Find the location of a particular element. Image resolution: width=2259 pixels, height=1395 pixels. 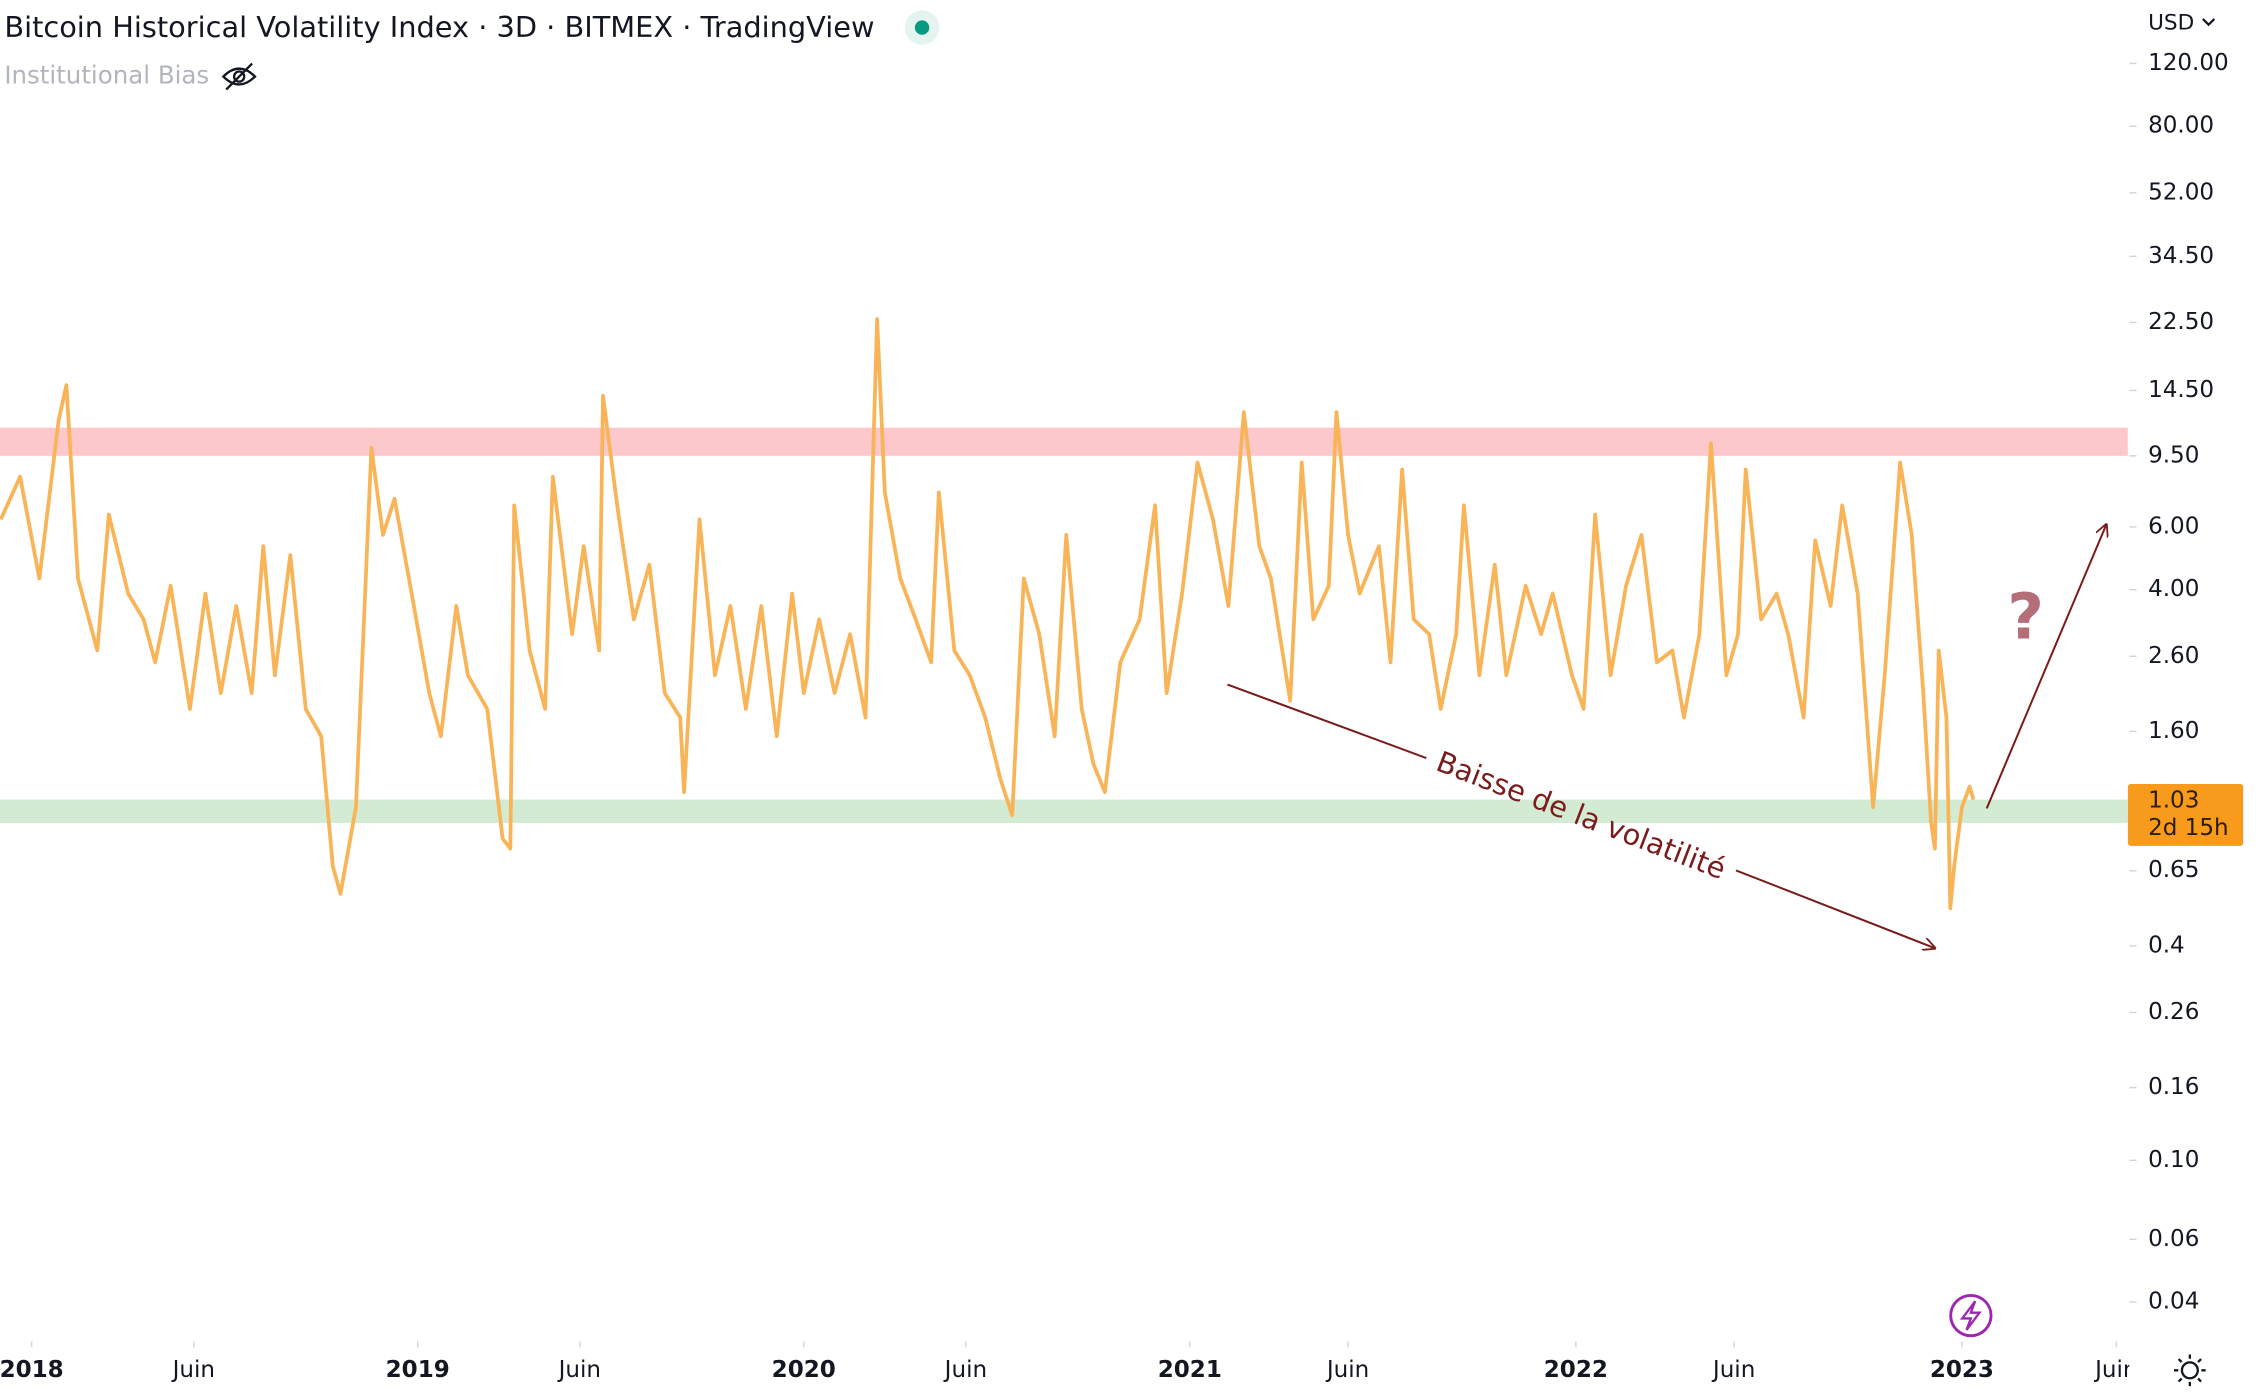

y-tick-label: 0.65 is located at coordinates (2173, 870).